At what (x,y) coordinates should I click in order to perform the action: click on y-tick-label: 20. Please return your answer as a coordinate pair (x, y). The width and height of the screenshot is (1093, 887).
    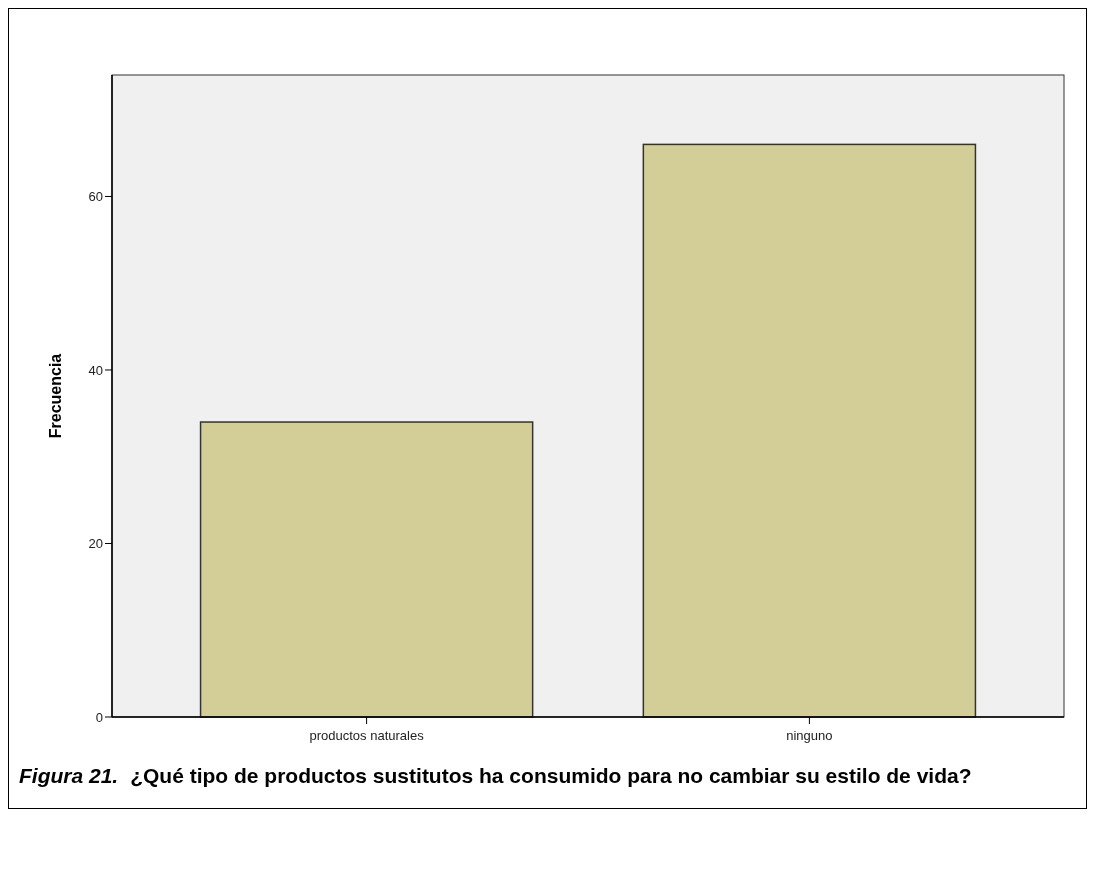
    Looking at the image, I should click on (95, 544).